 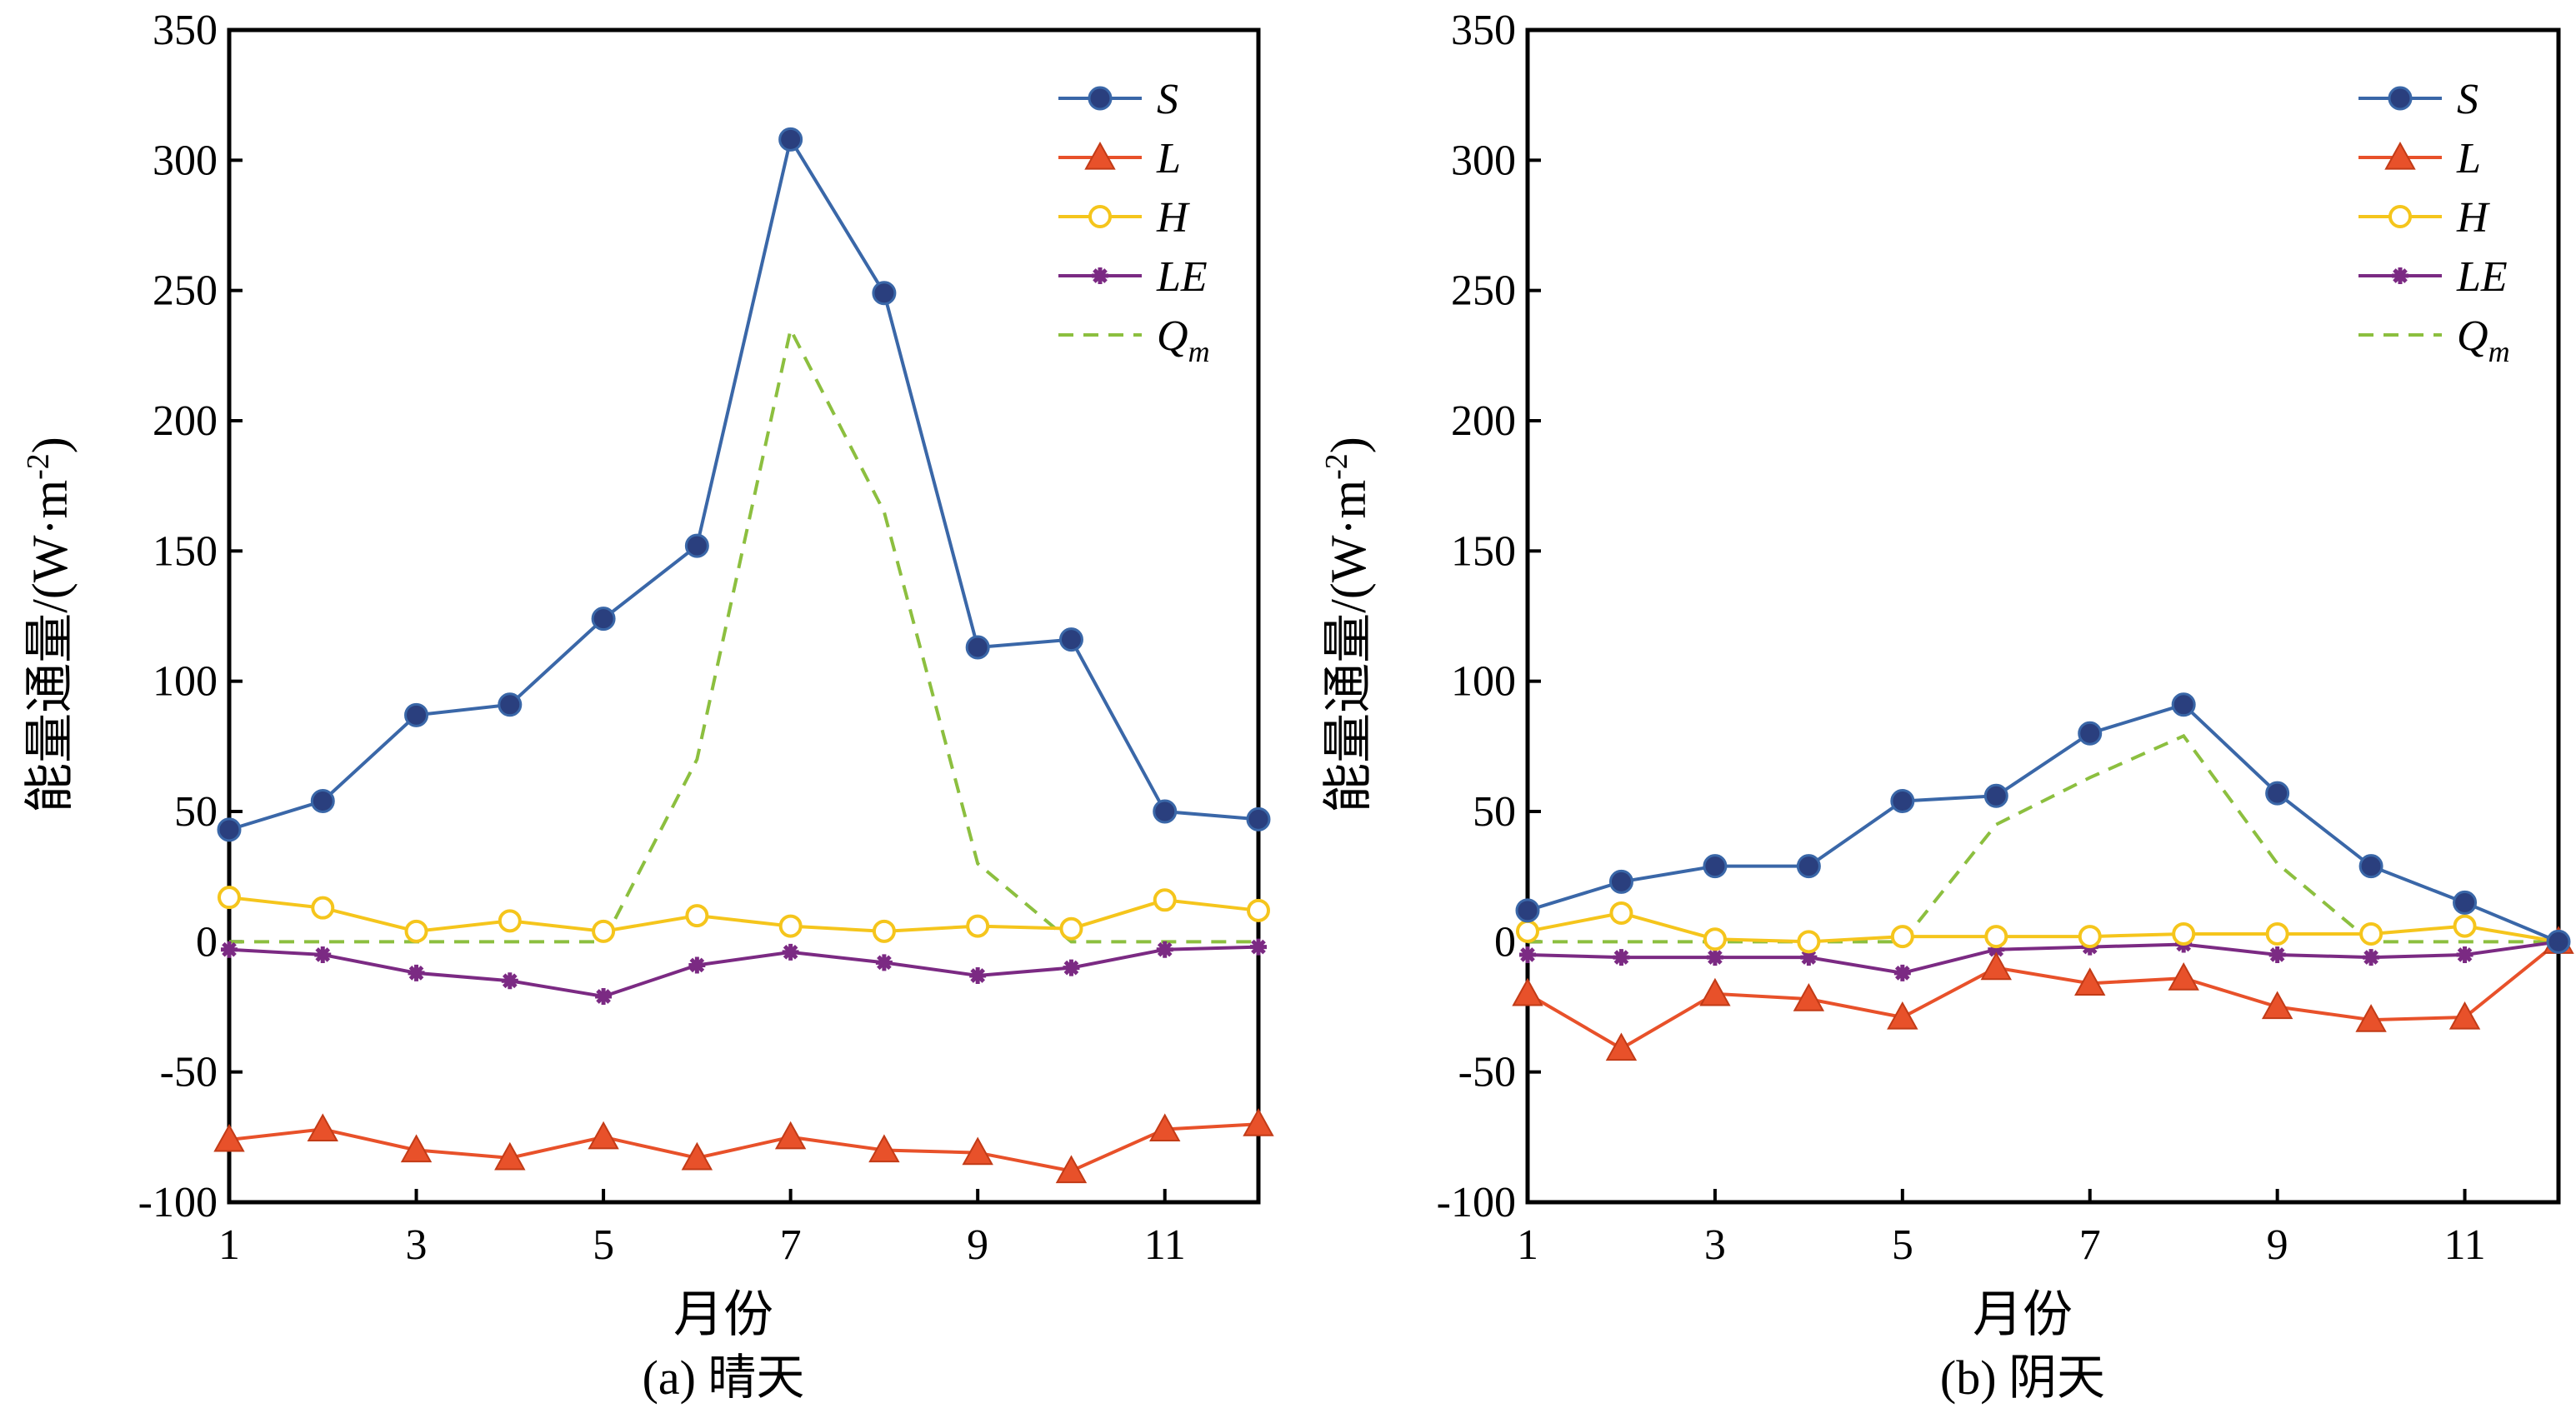 I want to click on x-axis-title: 月份, so click(x=723, y=1314).